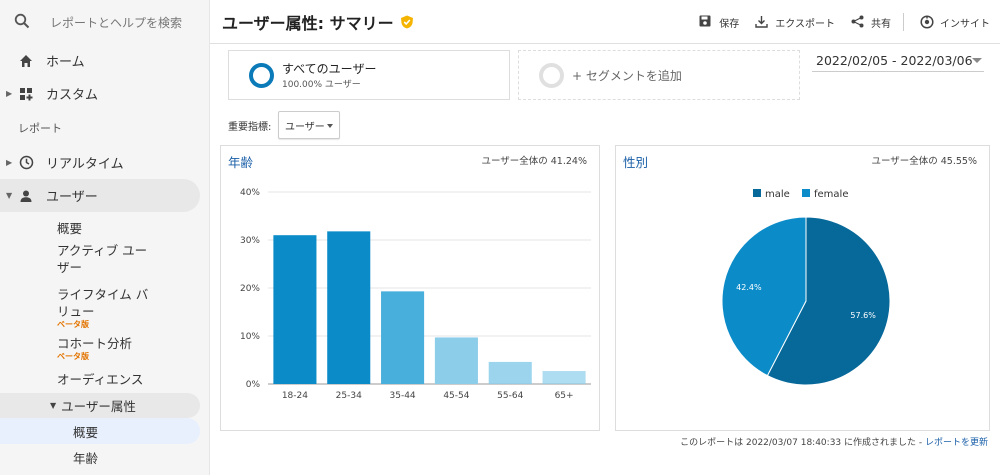  What do you see at coordinates (26, 163) in the screenshot?
I see `clock-icon` at bounding box center [26, 163].